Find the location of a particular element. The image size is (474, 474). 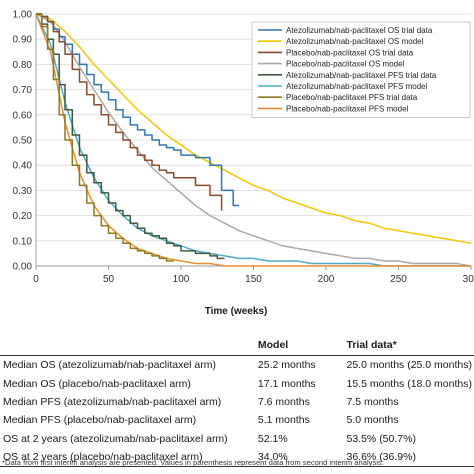

y-tick-label: 0.40 is located at coordinates (23, 166).